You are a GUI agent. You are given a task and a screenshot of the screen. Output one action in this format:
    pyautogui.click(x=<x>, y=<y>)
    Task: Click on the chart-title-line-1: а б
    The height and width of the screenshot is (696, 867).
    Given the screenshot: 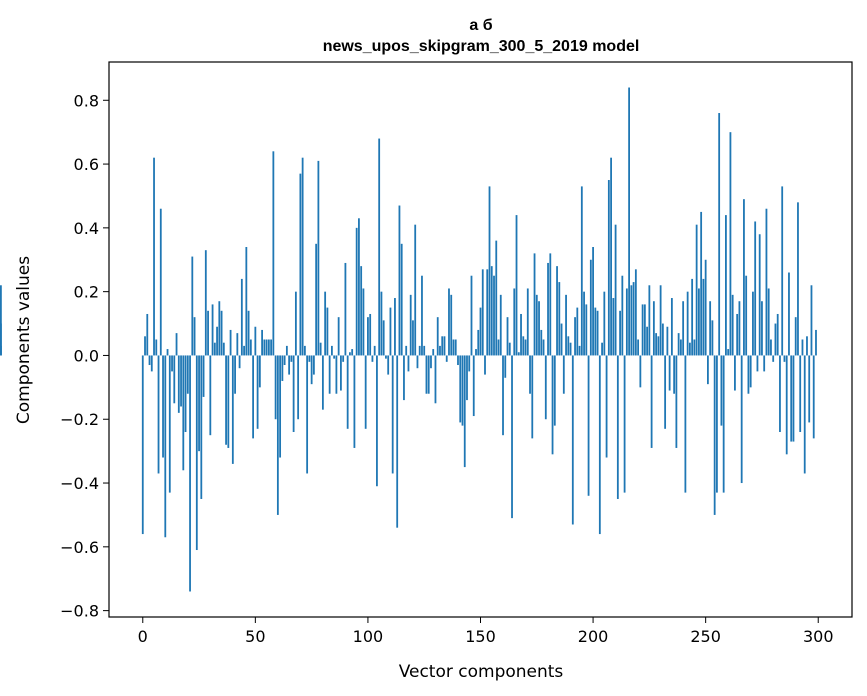 What is the action you would take?
    pyautogui.click(x=480, y=25)
    